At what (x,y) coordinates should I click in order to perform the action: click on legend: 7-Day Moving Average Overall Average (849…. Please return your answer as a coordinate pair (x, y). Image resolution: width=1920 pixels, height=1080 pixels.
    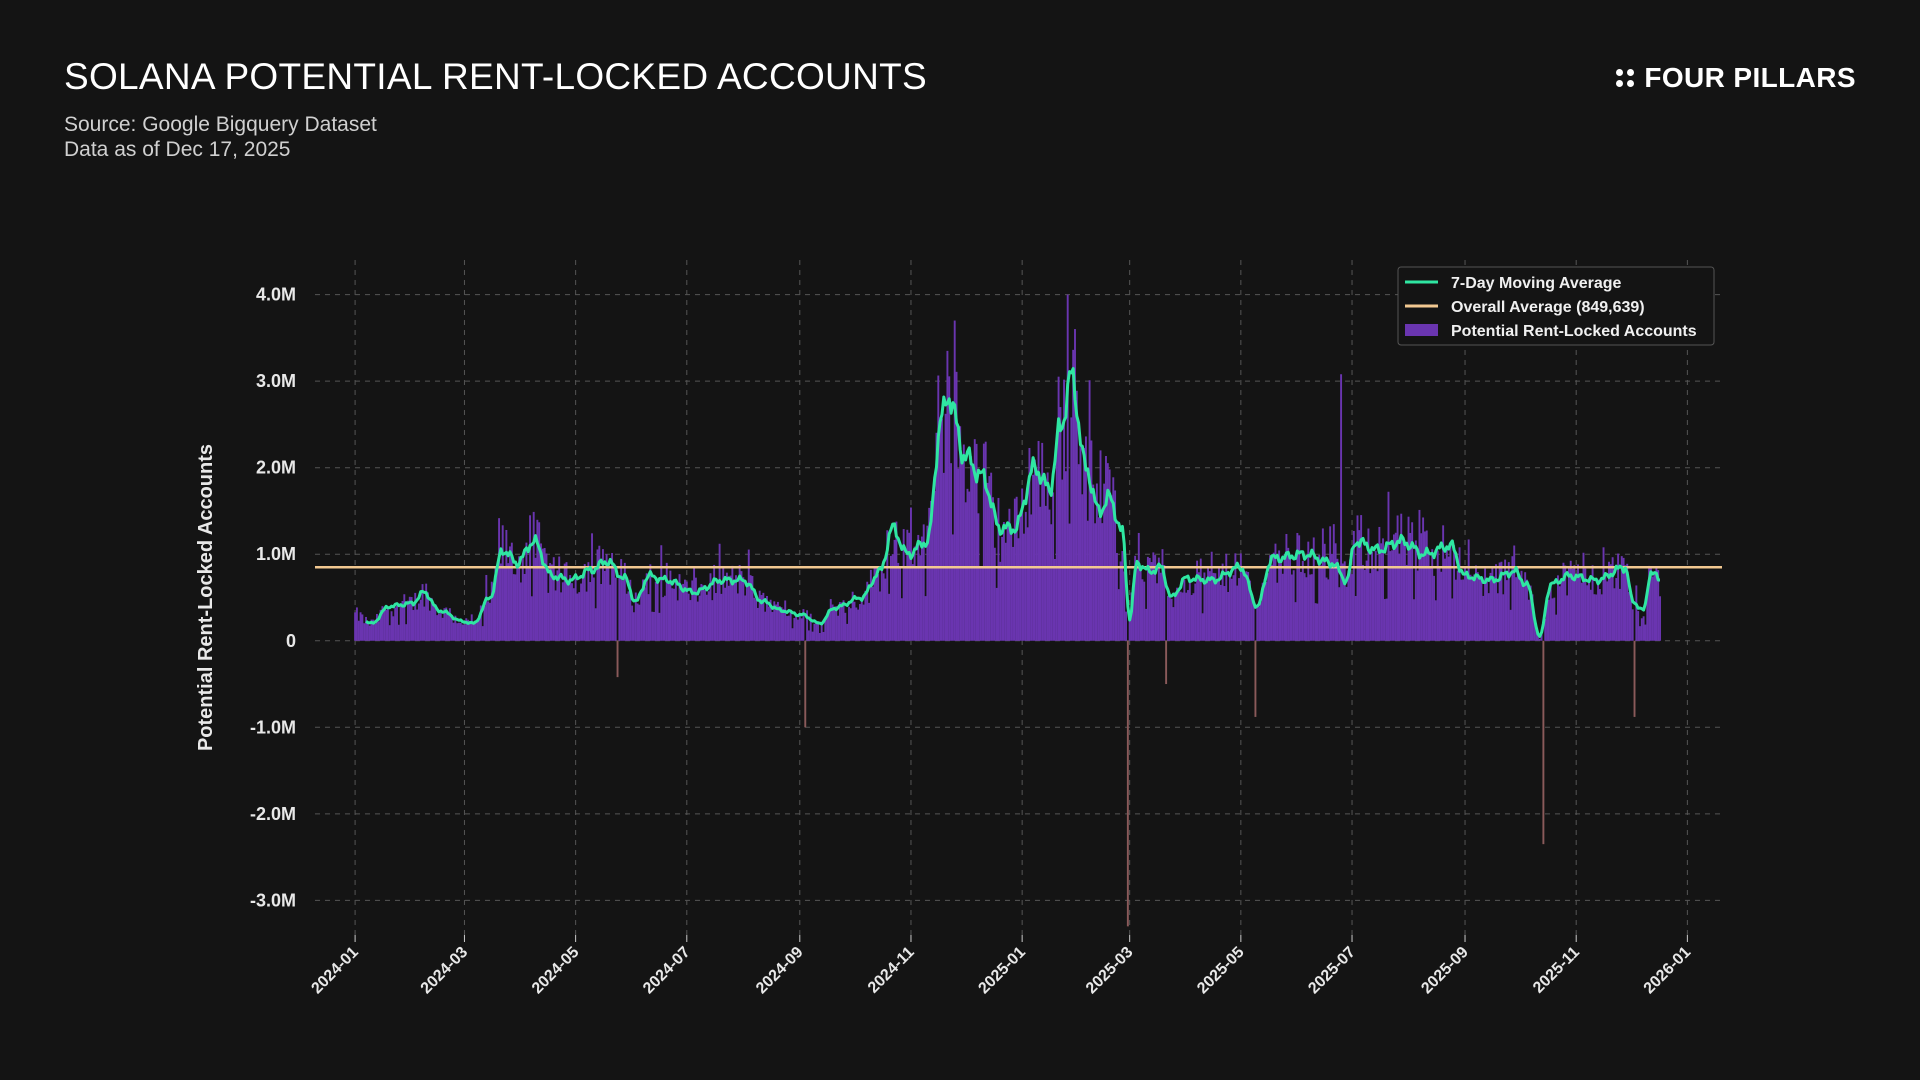
    Looking at the image, I should click on (1556, 306).